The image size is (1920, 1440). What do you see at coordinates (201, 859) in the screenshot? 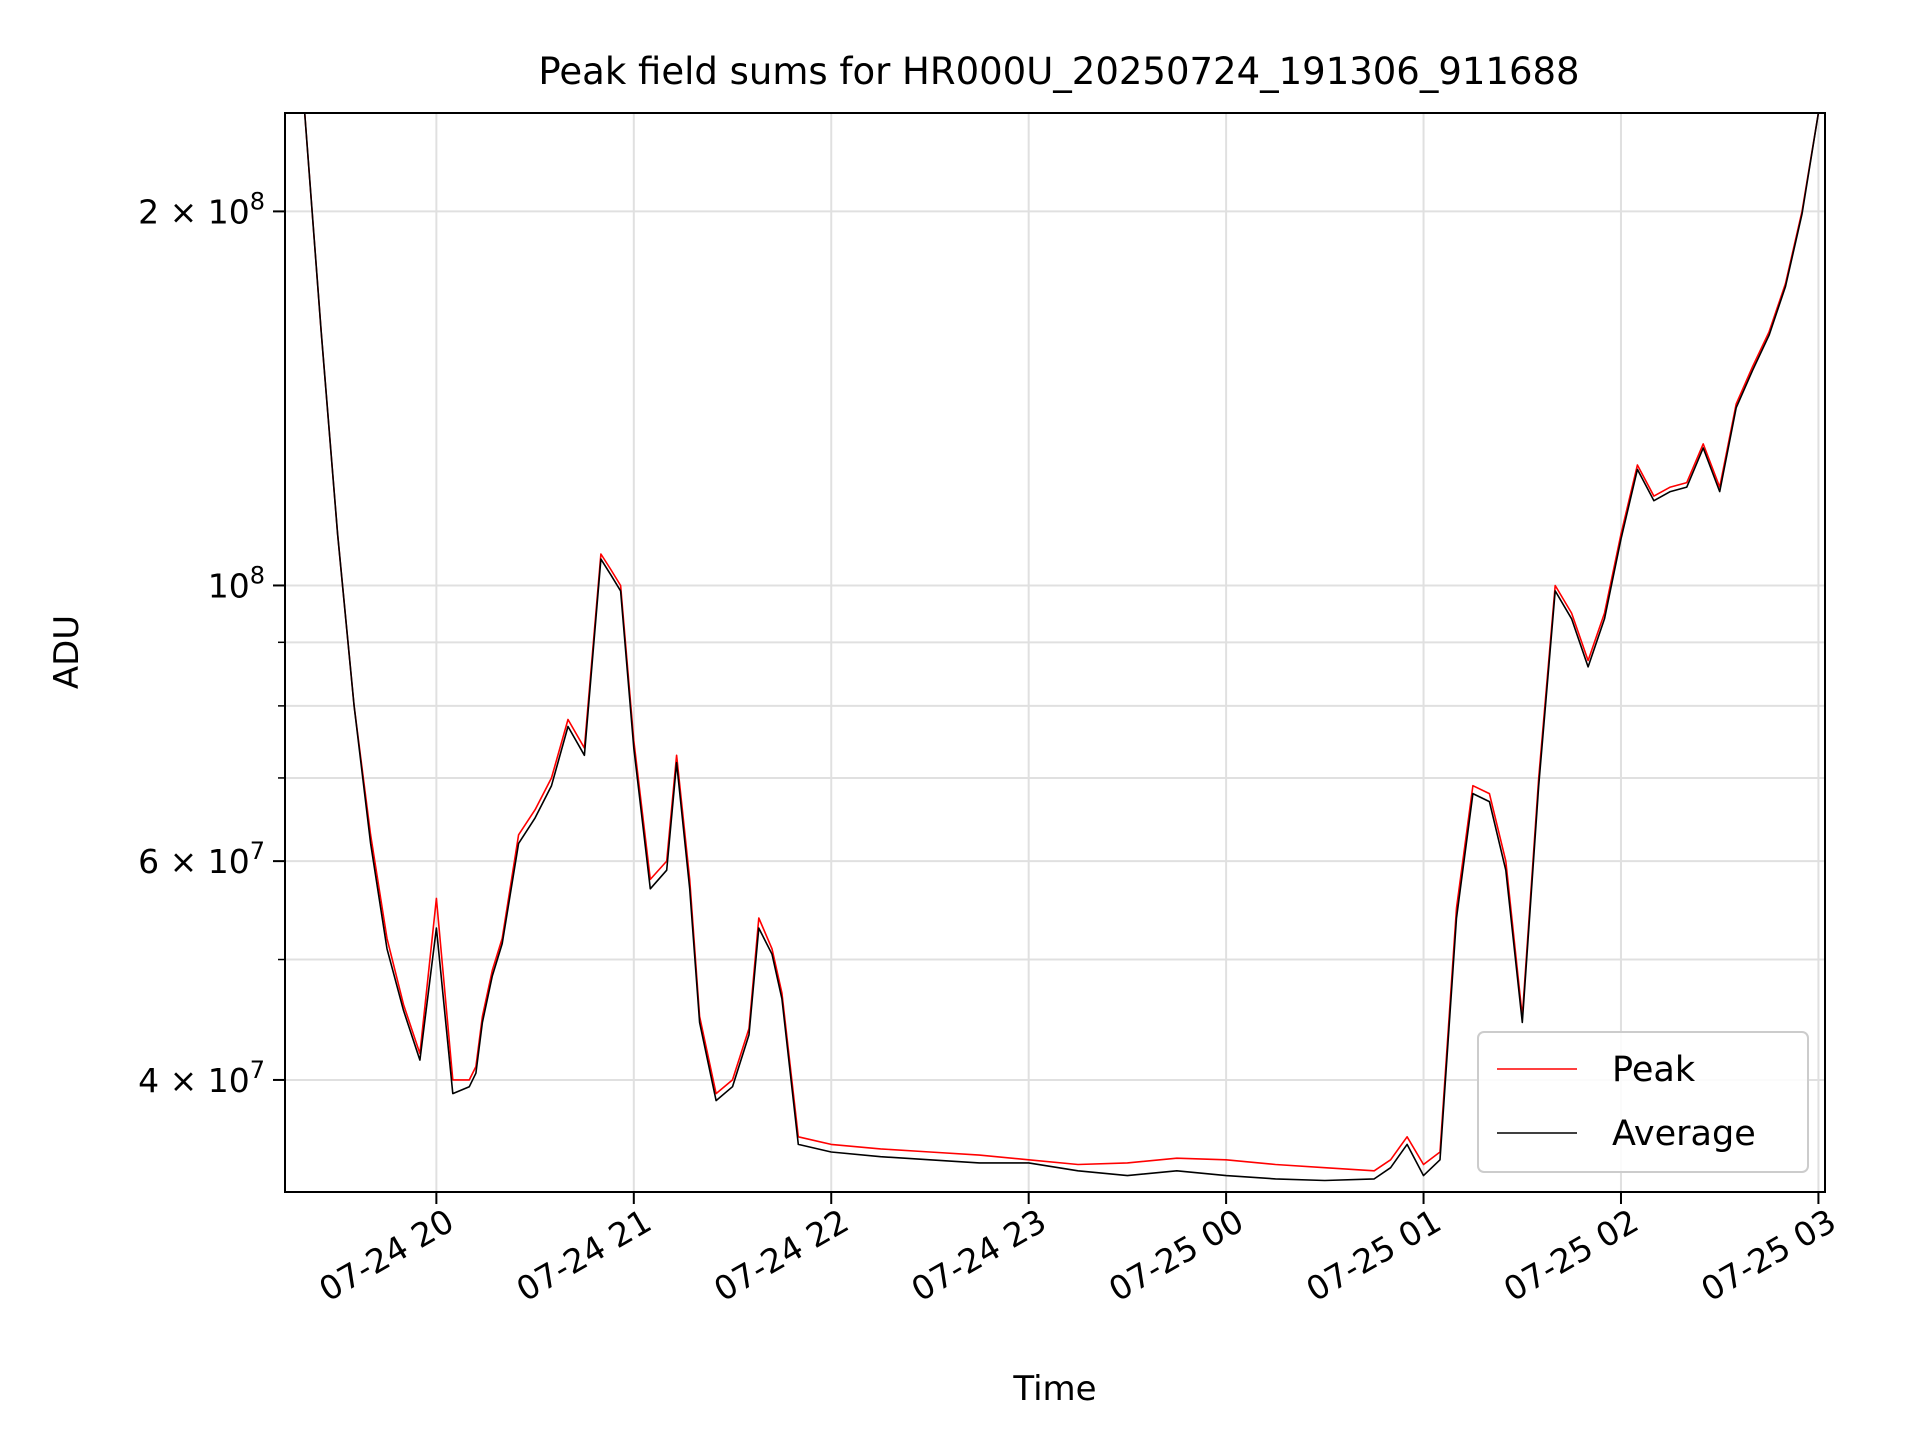
I see `y-tick-label: 6 × 107` at bounding box center [201, 859].